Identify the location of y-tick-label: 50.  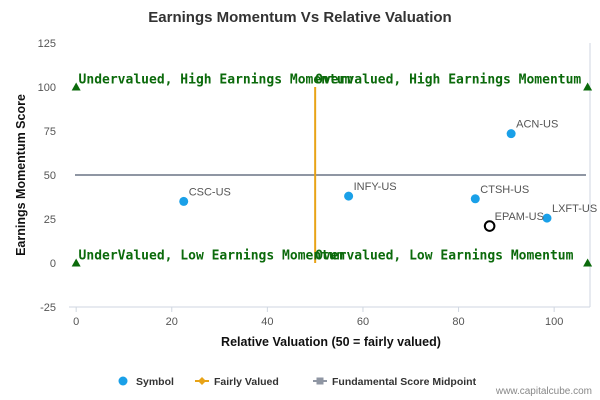
(50, 176).